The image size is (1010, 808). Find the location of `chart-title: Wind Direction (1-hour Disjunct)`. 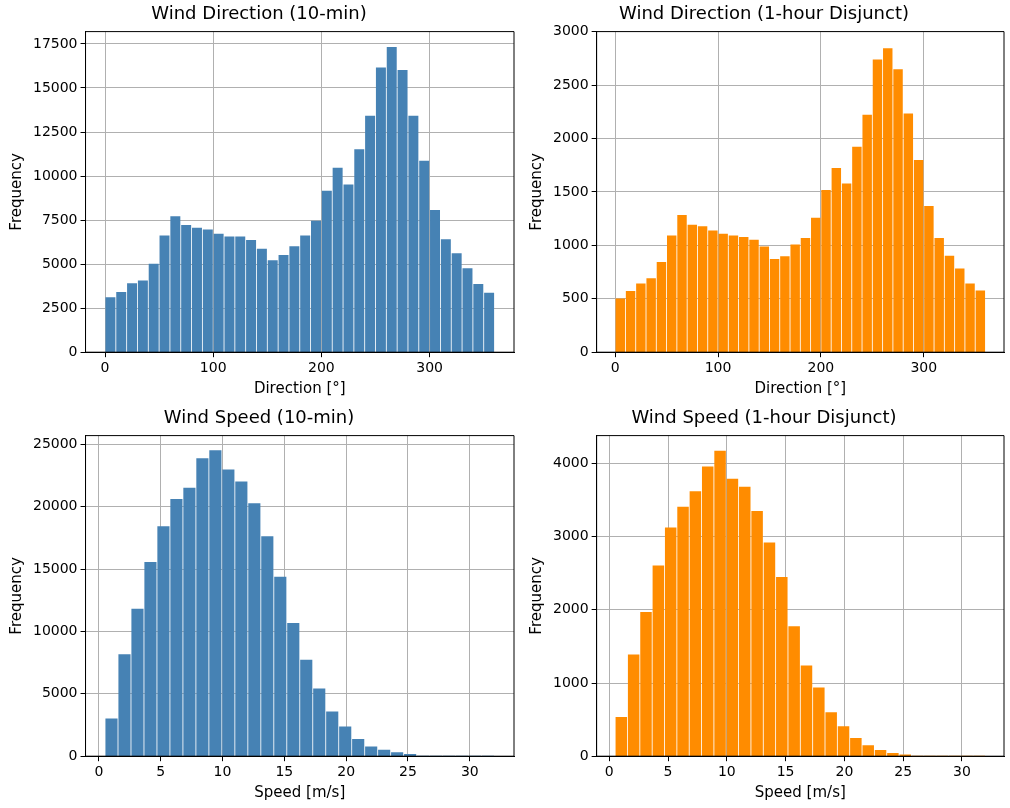

chart-title: Wind Direction (1-hour Disjunct) is located at coordinates (764, 13).